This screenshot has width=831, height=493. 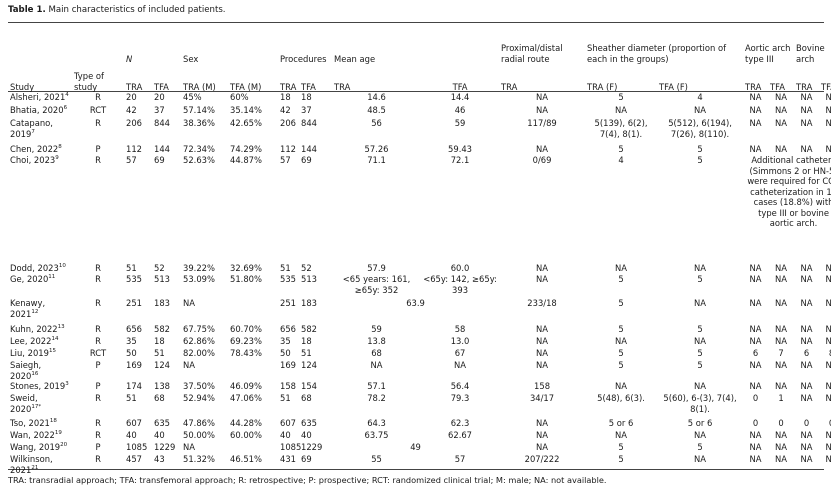 What do you see at coordinates (159, 435) in the screenshot?
I see `n-tfa: 40` at bounding box center [159, 435].